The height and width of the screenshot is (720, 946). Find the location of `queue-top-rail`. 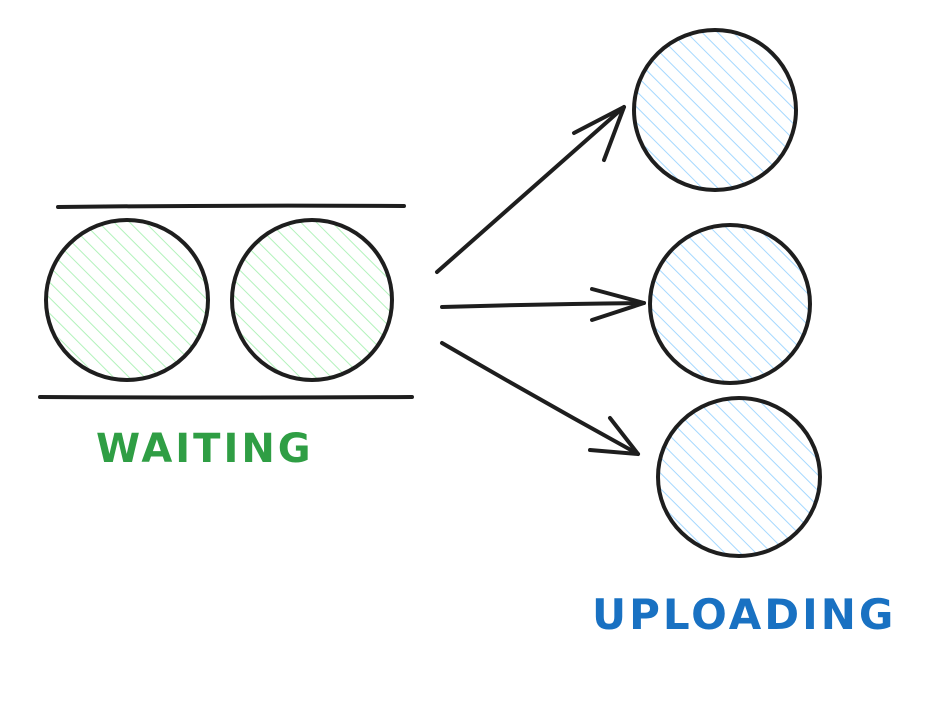

queue-top-rail is located at coordinates (231, 206).